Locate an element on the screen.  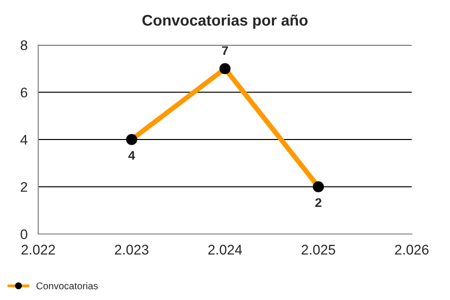
data-label: 4 is located at coordinates (132, 155).